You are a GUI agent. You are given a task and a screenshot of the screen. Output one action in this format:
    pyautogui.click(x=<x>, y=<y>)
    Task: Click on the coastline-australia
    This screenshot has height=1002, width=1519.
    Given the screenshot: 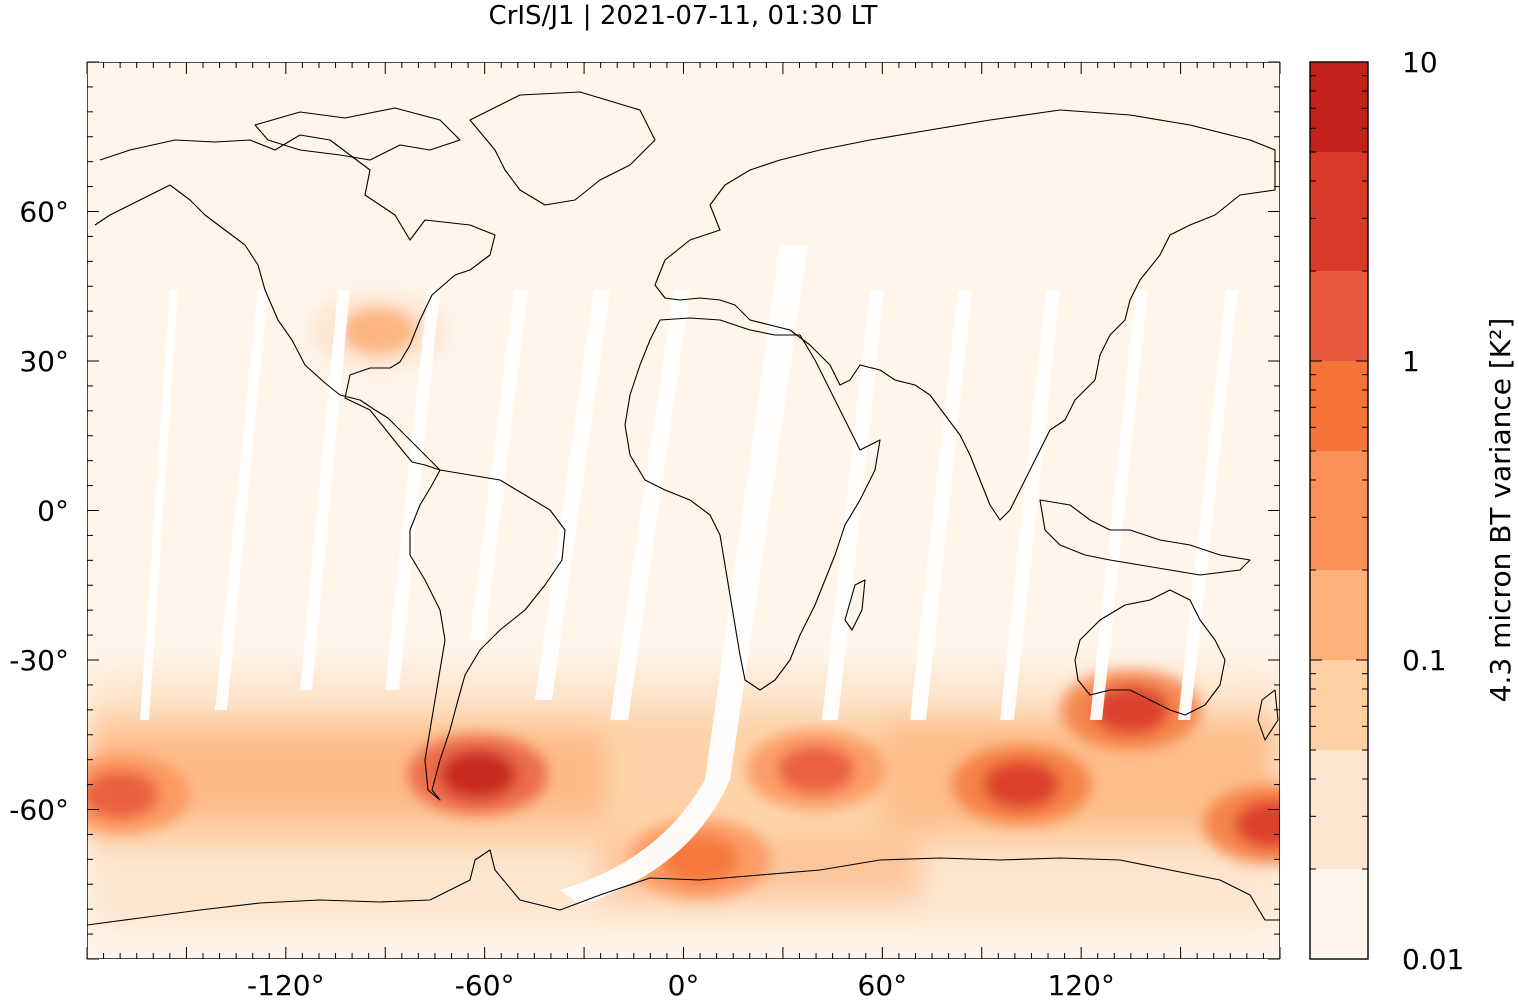 What is the action you would take?
    pyautogui.click(x=1150, y=652)
    